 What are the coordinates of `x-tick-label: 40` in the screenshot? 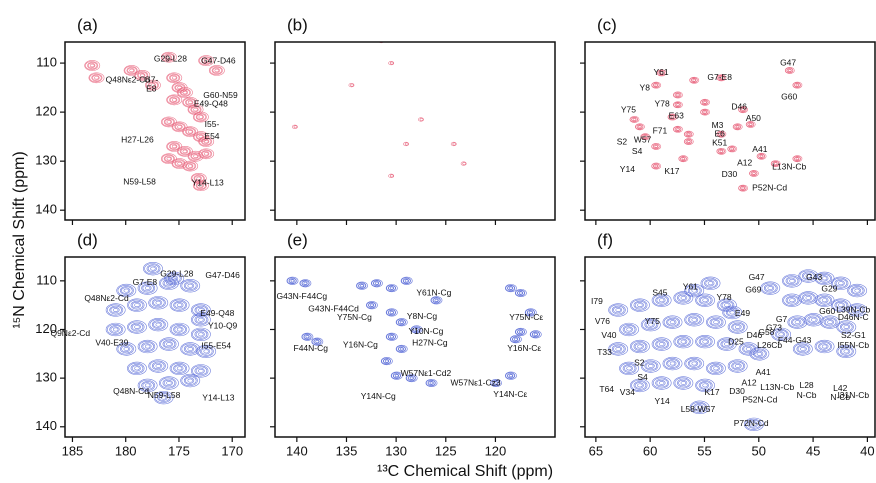 It's located at (867, 450).